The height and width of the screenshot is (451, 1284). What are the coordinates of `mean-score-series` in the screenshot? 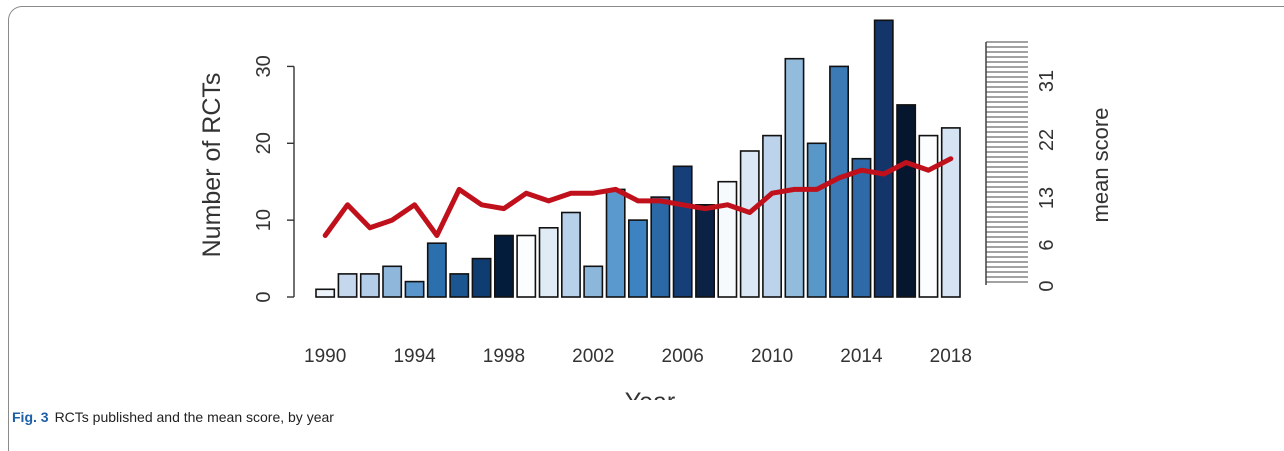 It's located at (638, 197).